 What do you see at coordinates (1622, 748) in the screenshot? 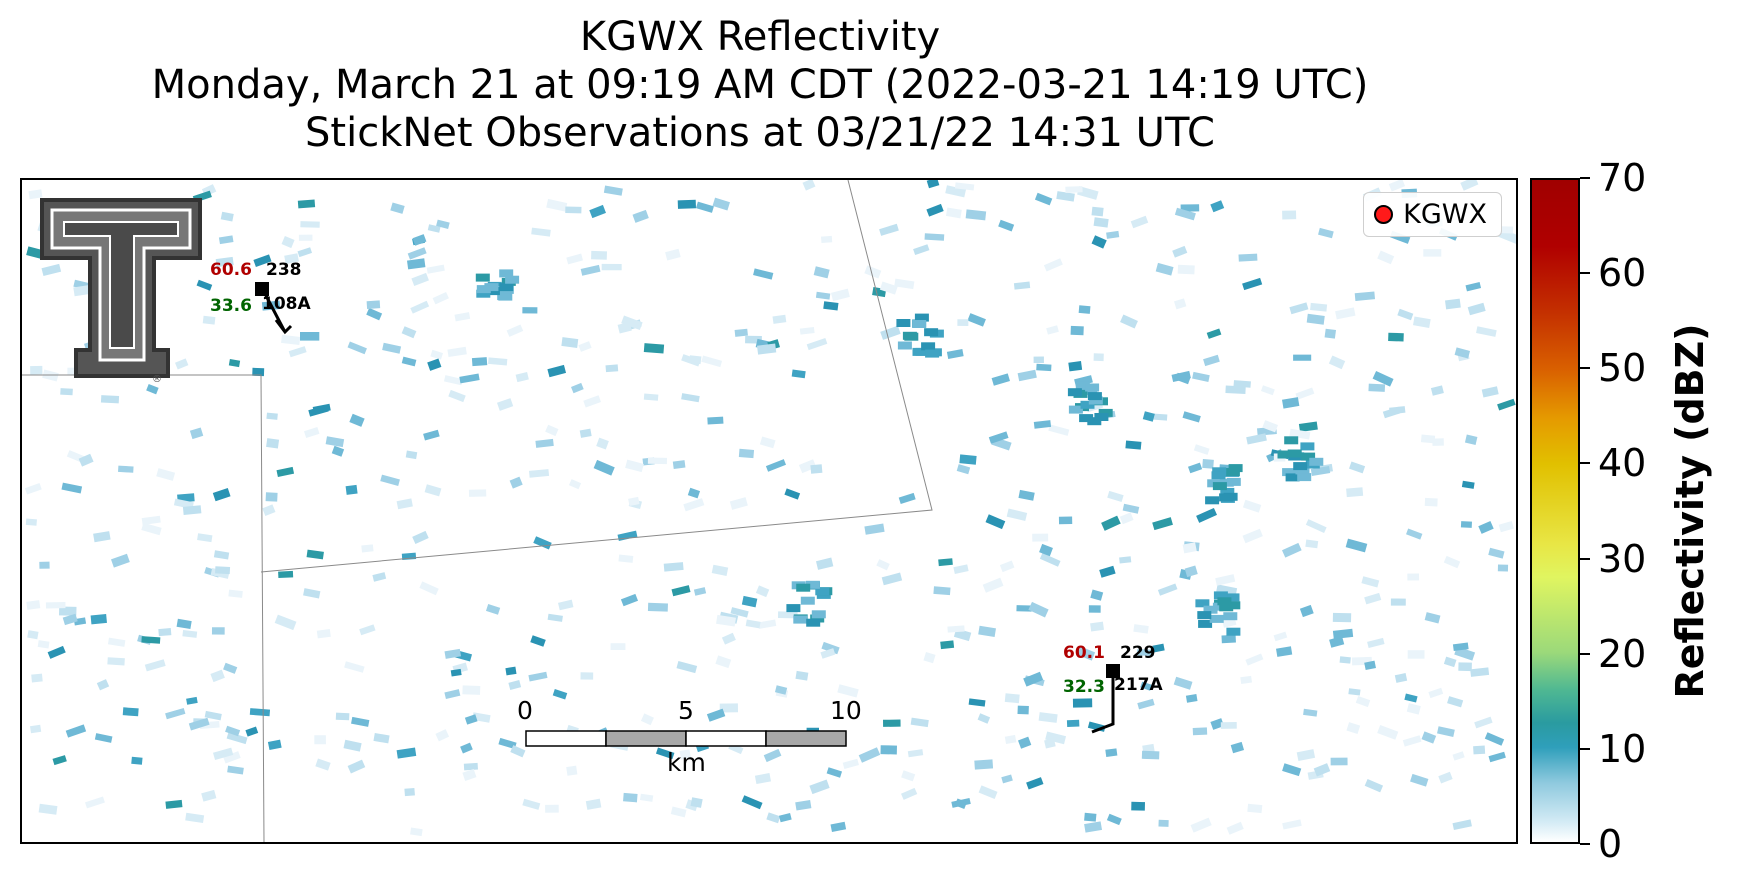
I see `colorbar-tick-label: 10` at bounding box center [1622, 748].